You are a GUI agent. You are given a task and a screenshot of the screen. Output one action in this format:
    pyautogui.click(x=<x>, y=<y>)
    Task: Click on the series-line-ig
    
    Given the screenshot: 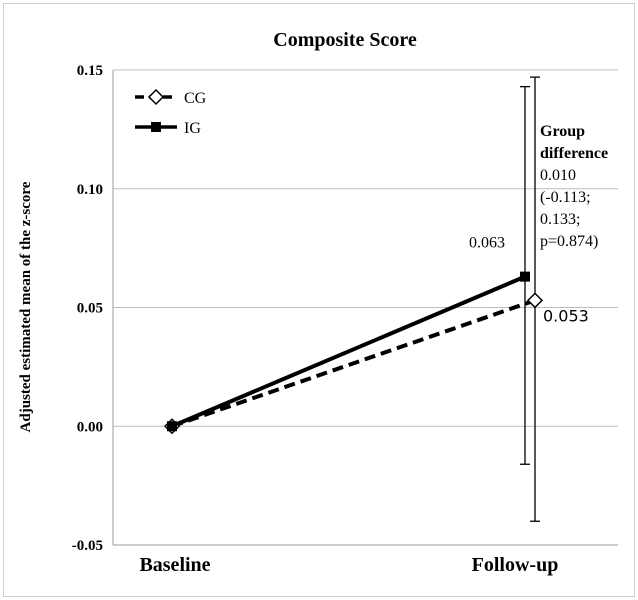 What is the action you would take?
    pyautogui.click(x=348, y=351)
    